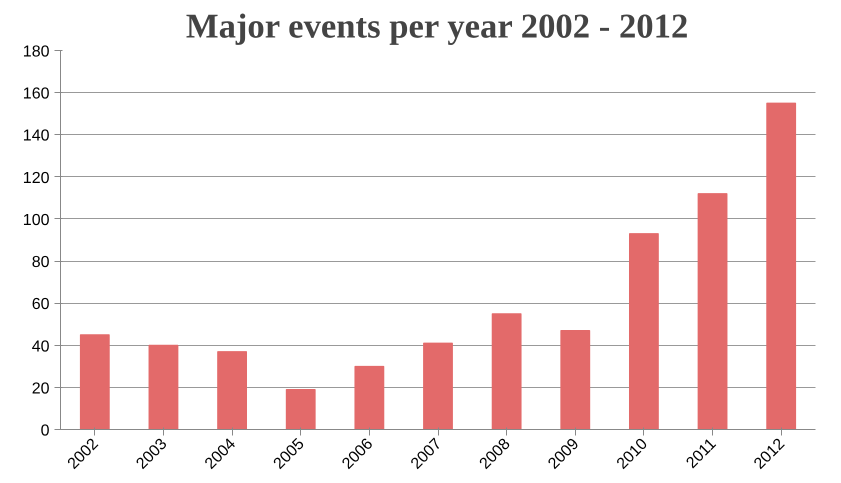 The height and width of the screenshot is (483, 841). What do you see at coordinates (41, 347) in the screenshot?
I see `y-tick-label: 40` at bounding box center [41, 347].